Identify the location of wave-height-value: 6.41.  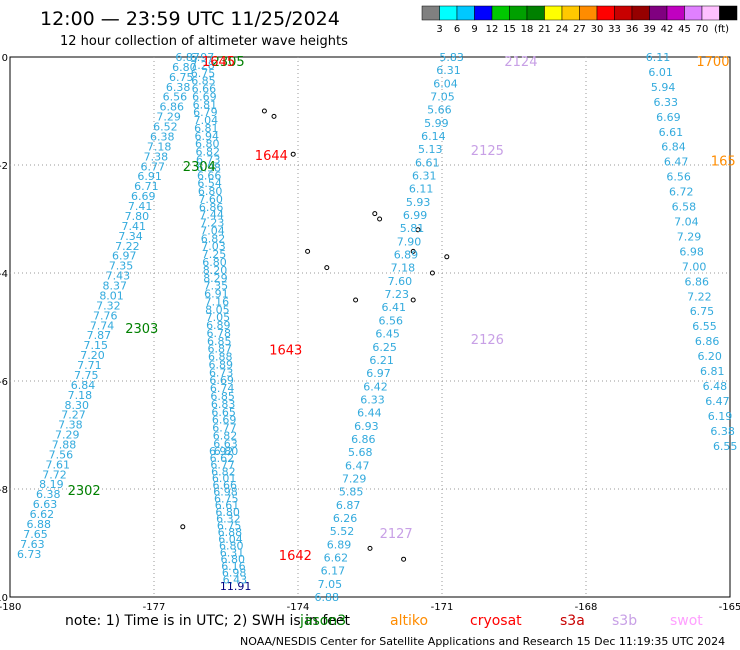
(394, 307).